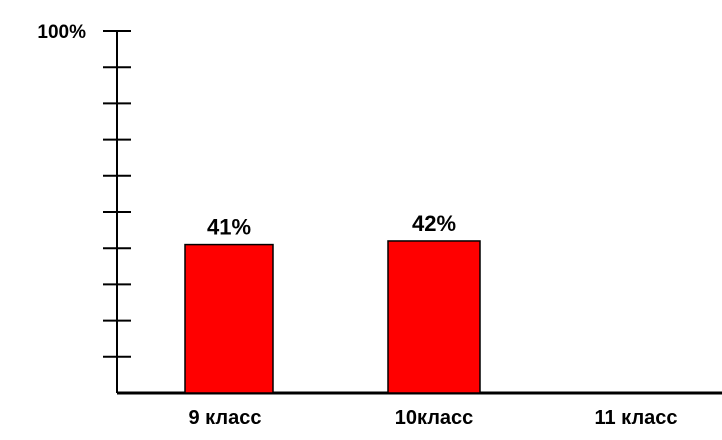 The height and width of the screenshot is (440, 722). I want to click on y-tick-label-top: 100%, so click(61, 32).